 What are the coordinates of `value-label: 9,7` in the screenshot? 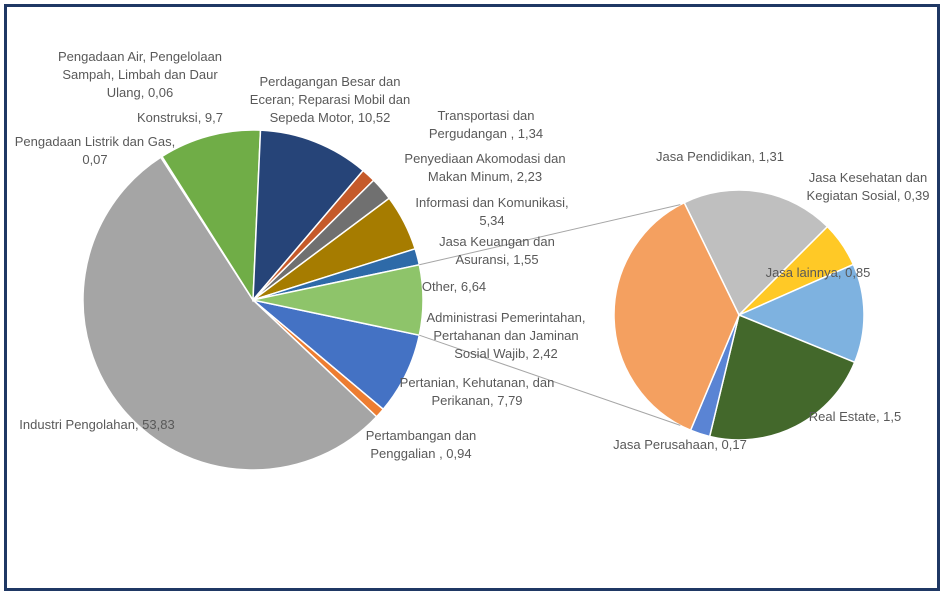 It's located at (213, 117).